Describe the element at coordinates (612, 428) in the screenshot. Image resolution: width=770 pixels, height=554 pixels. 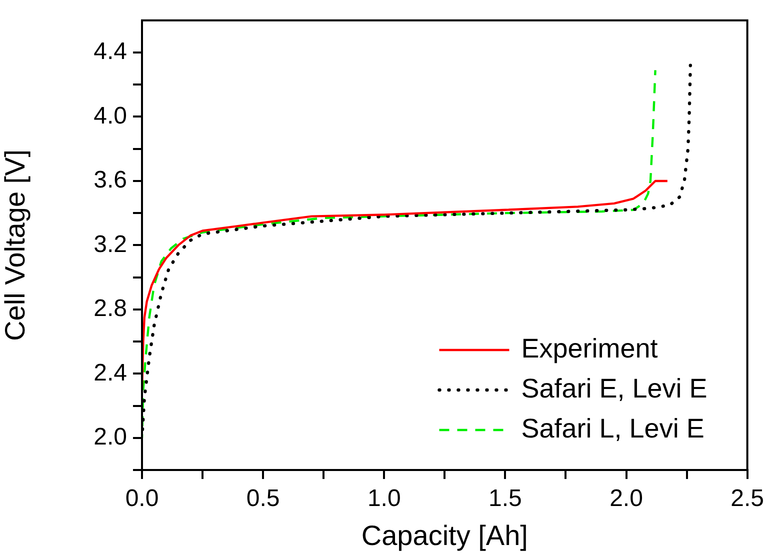
I see `legend-label: Safari L, Levi E` at that location.